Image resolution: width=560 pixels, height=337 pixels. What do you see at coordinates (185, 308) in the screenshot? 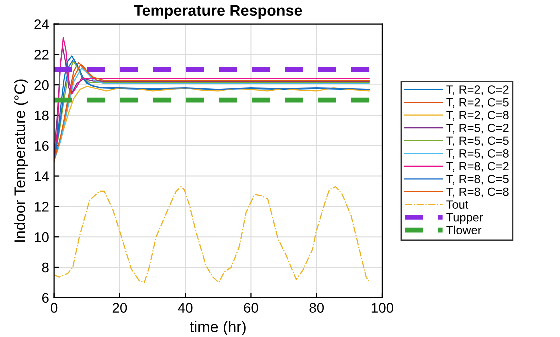
I see `x-tick-label: 40` at bounding box center [185, 308].